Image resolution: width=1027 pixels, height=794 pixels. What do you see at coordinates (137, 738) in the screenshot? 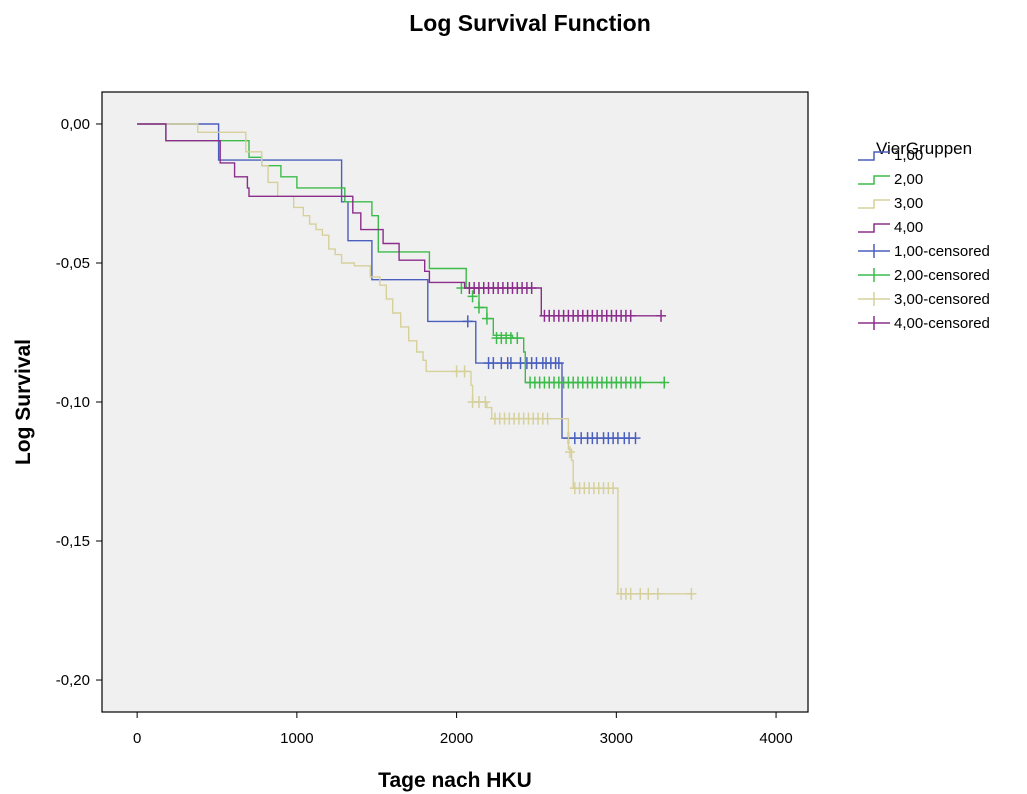
I see `x-tick-label: 0` at bounding box center [137, 738].